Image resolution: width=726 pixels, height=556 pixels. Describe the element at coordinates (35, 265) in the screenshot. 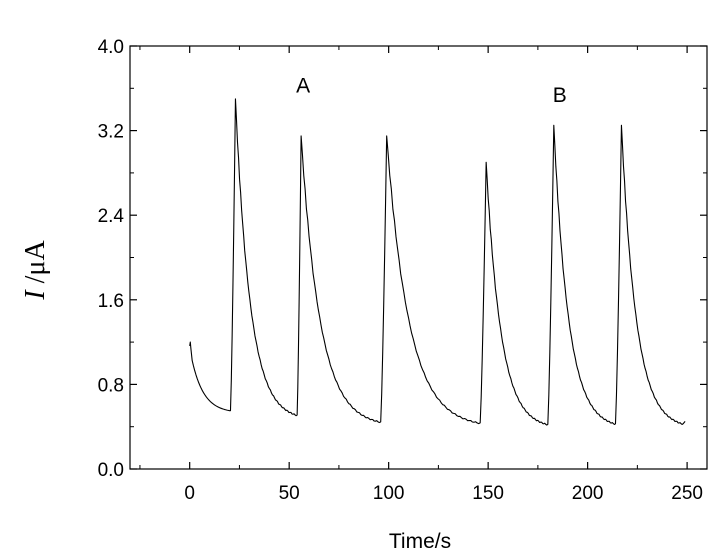

I see `y-axis-label-unit: /μA` at that location.